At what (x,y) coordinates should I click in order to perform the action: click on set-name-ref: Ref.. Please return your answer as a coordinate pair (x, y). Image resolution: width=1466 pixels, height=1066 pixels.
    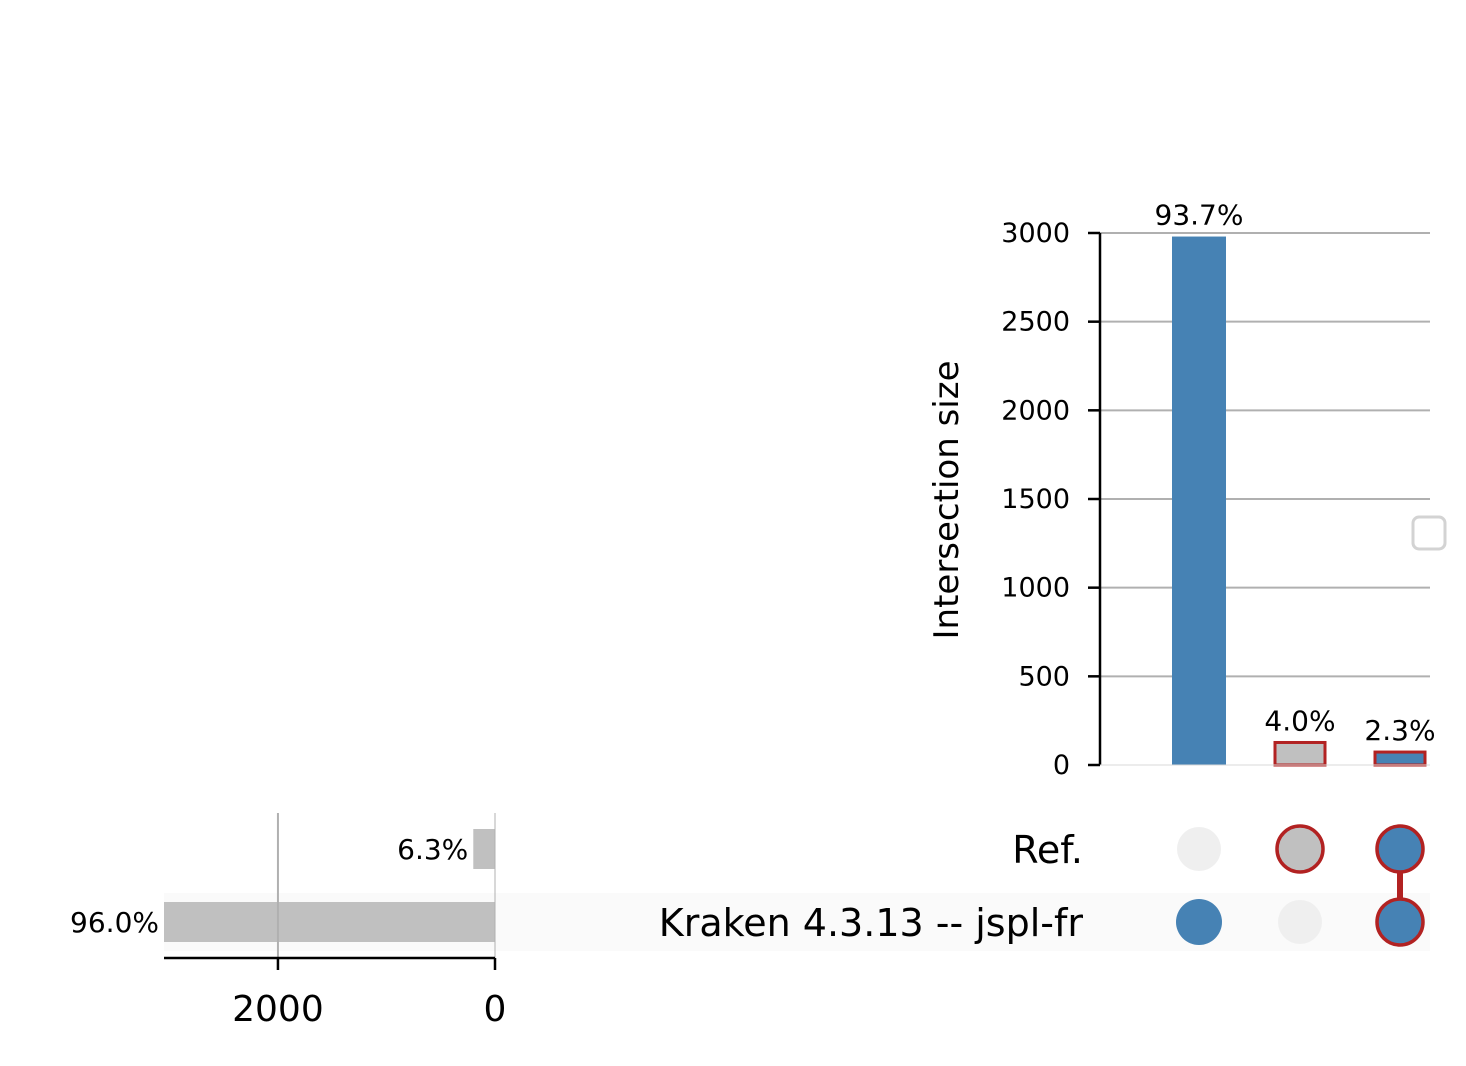
    Looking at the image, I should click on (1047, 850).